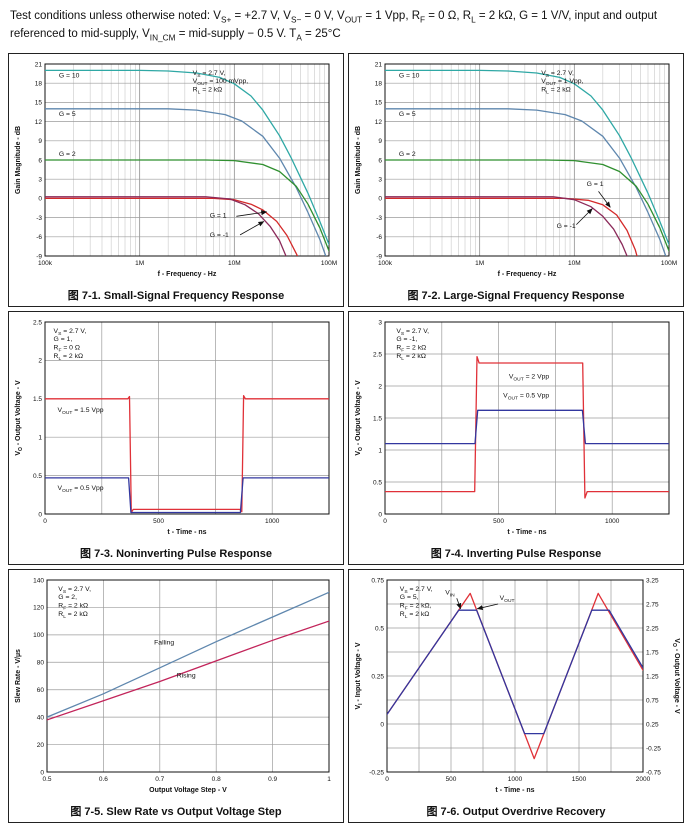 Image resolution: width=692 pixels, height=824 pixels. I want to click on svg-text: 80, so click(41, 662).